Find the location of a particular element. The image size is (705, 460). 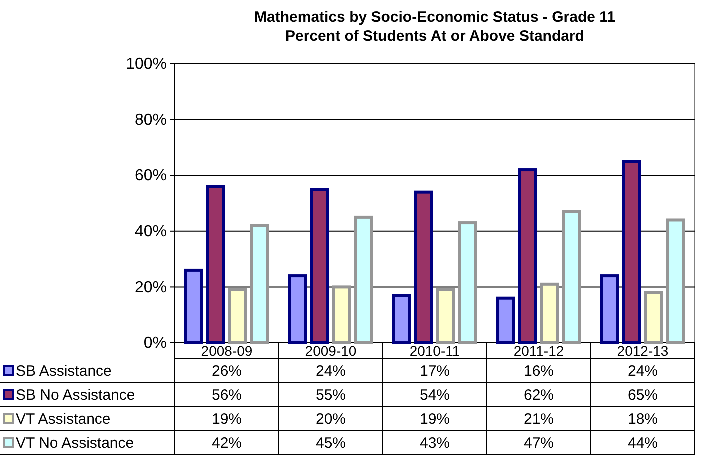

y-tick-label: 40% is located at coordinates (150, 232).